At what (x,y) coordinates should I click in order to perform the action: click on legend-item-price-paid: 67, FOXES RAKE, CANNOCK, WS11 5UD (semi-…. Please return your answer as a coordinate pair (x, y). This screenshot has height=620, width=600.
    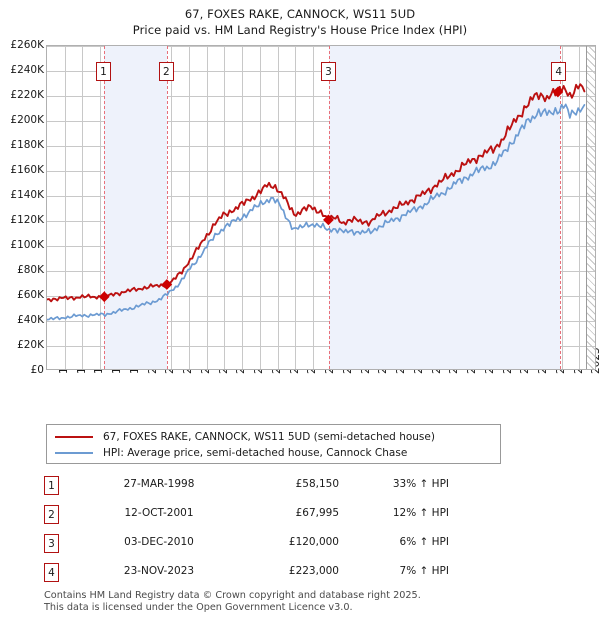
    Looking at the image, I should click on (273, 437).